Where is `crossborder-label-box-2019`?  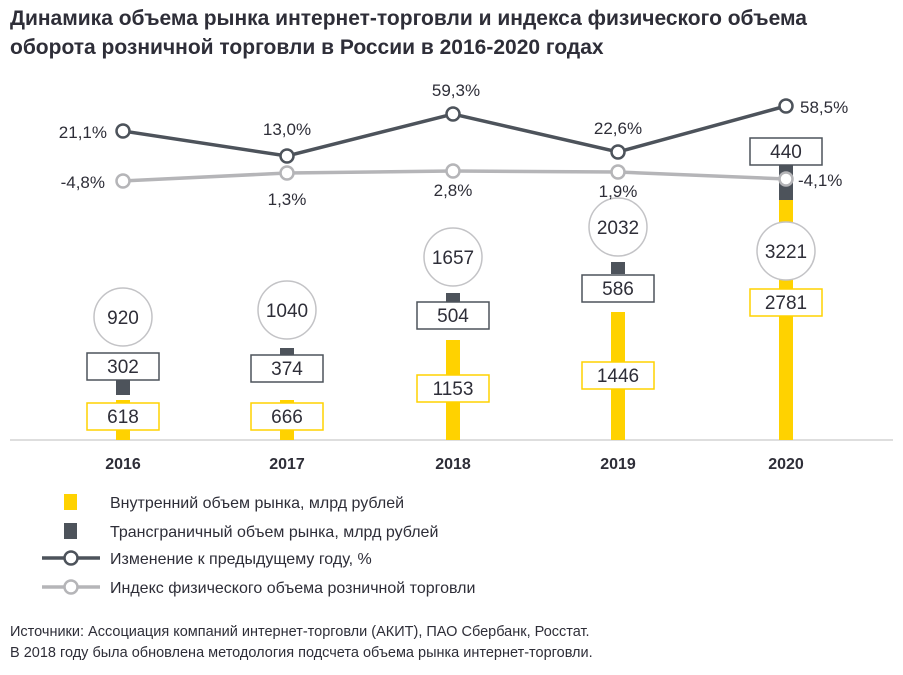 crossborder-label-box-2019 is located at coordinates (618, 288).